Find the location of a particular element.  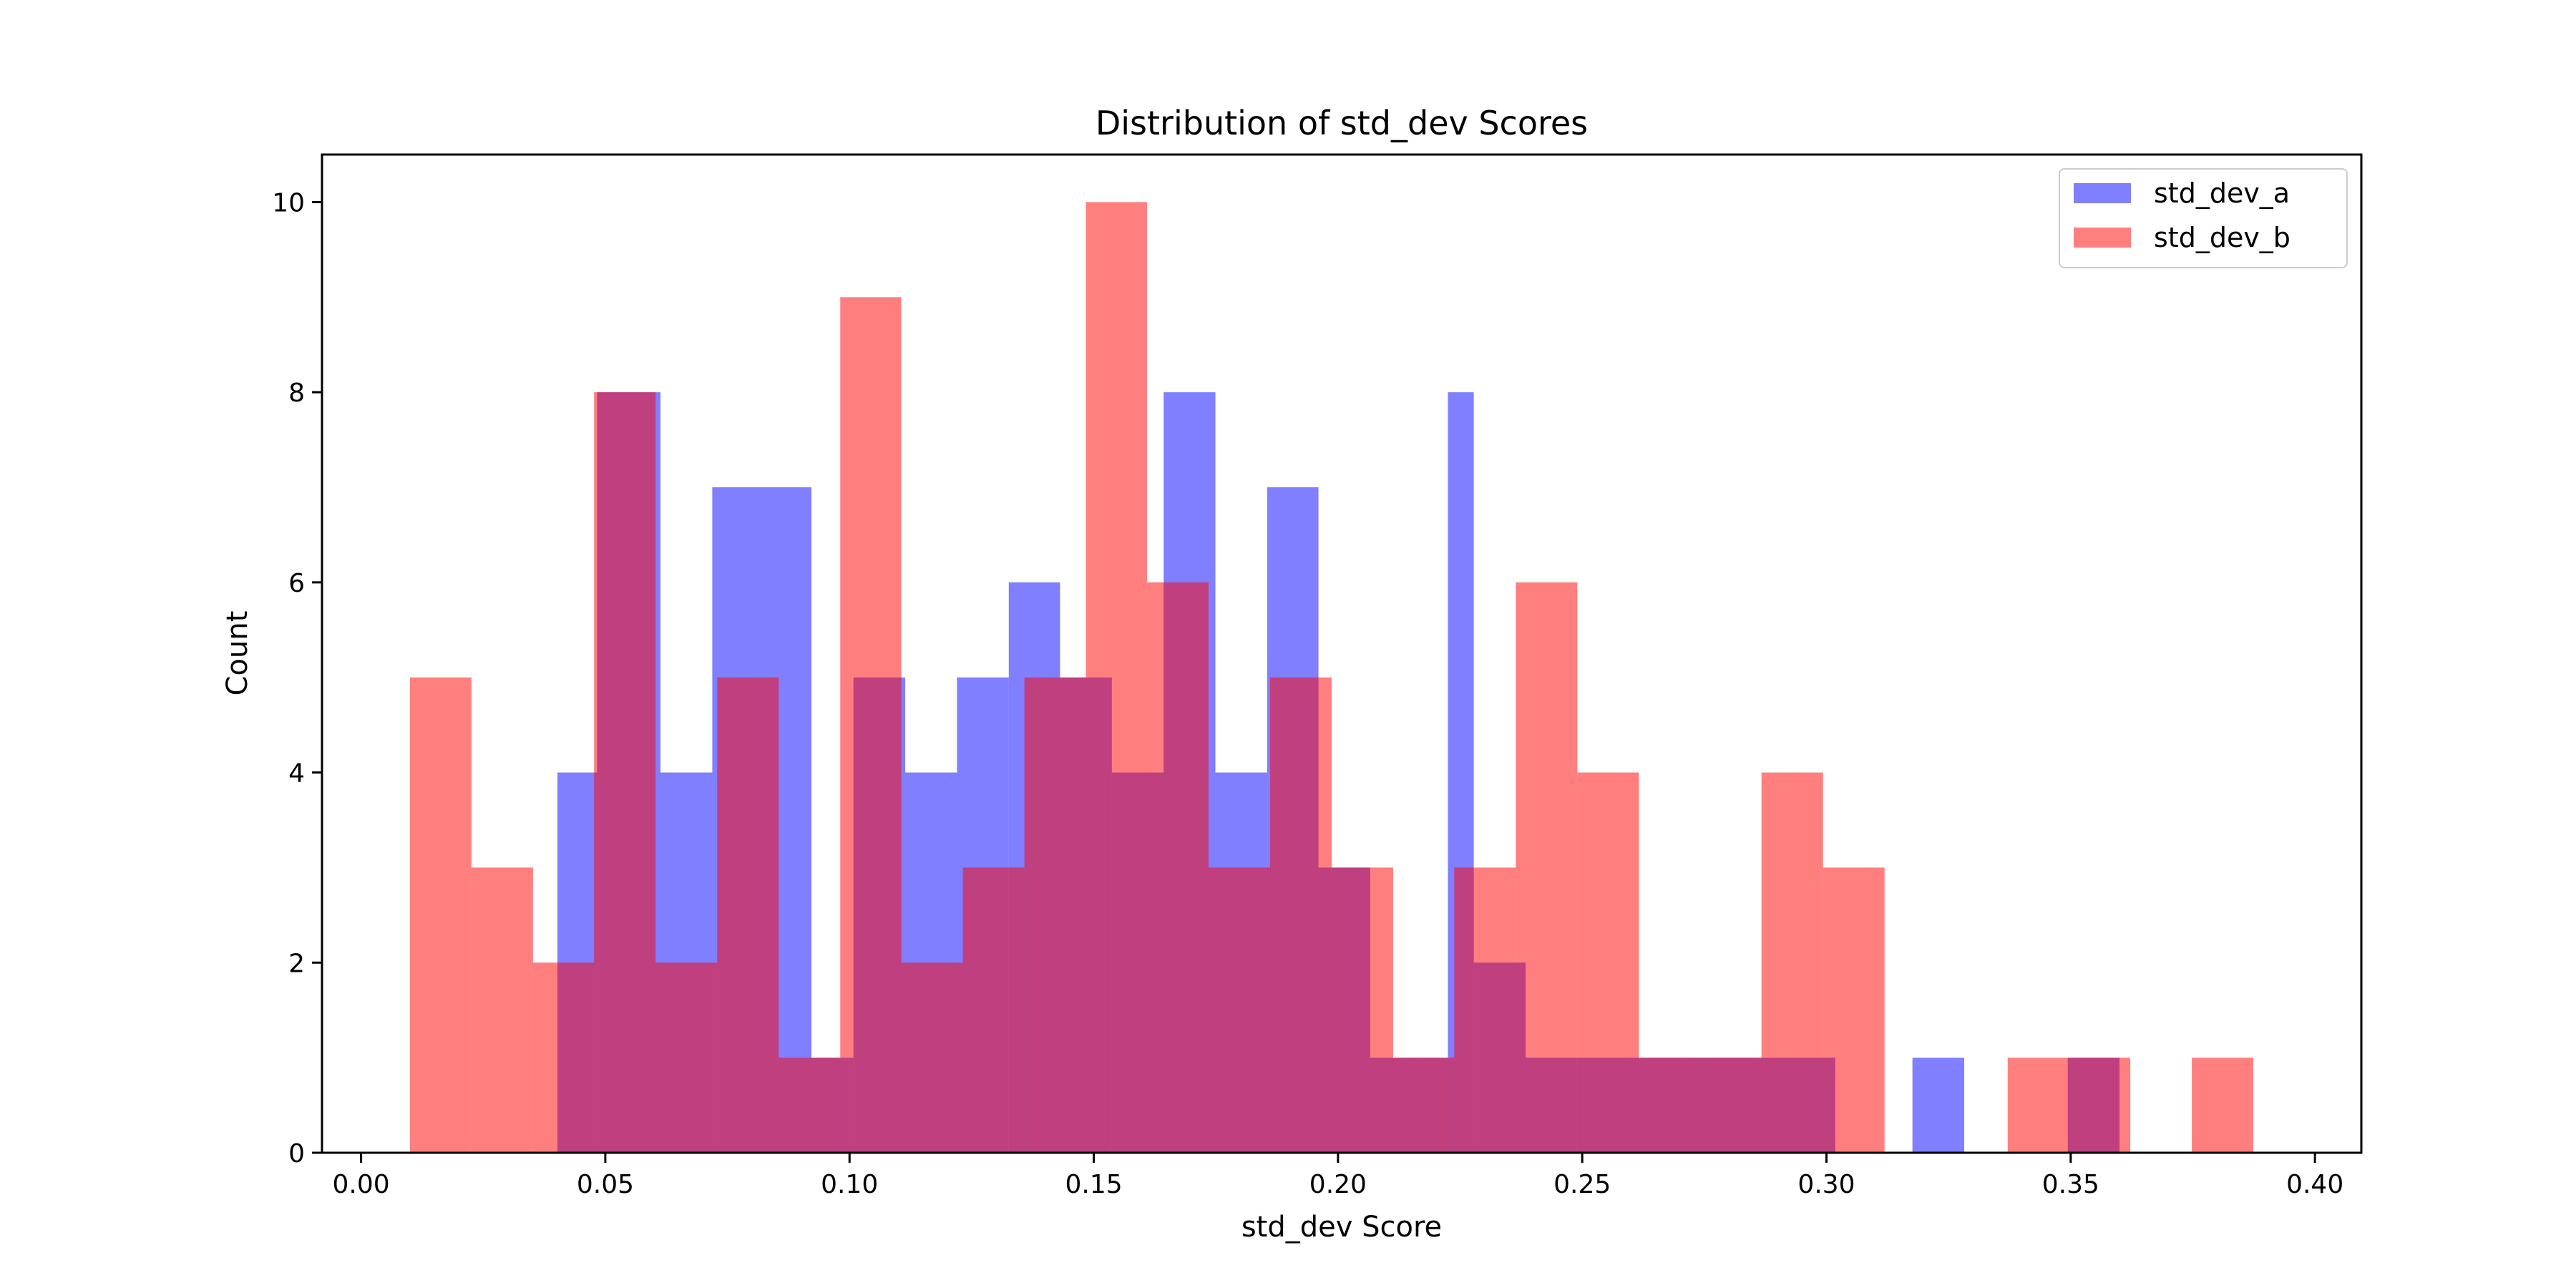

x-tick-label: 0.00 is located at coordinates (361, 1184).